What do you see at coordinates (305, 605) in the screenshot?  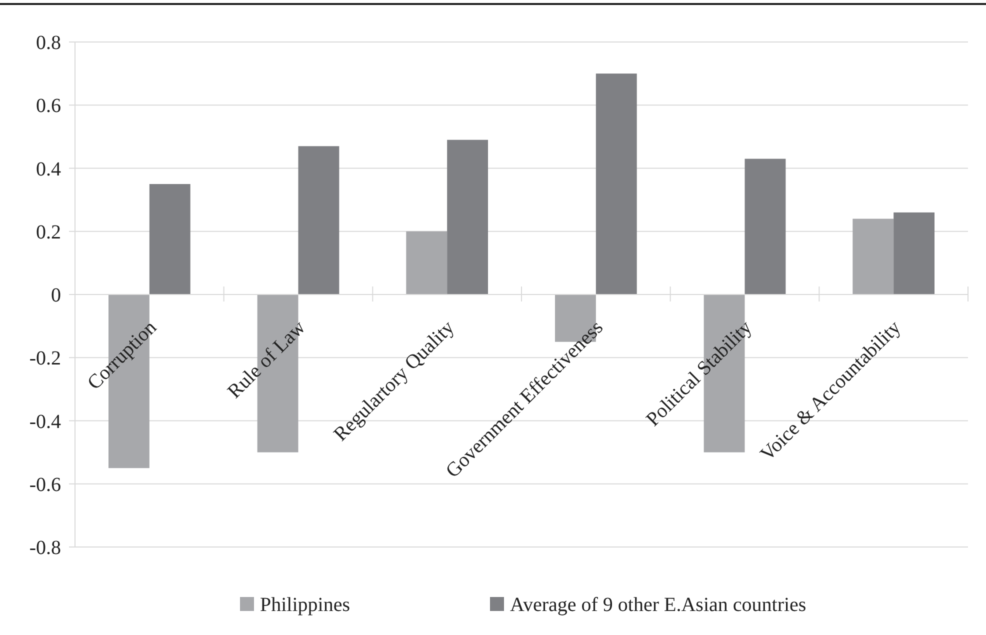 I see `legend-label: Philippines` at bounding box center [305, 605].